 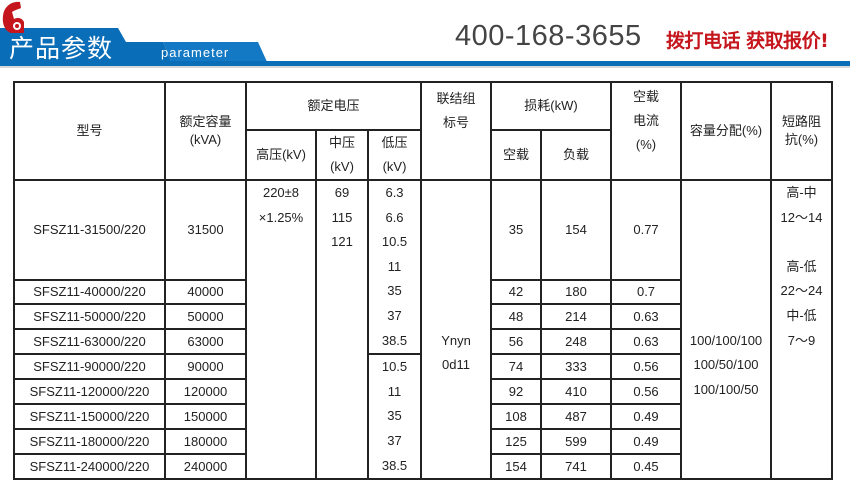 I want to click on impedance-line, so click(x=801, y=242).